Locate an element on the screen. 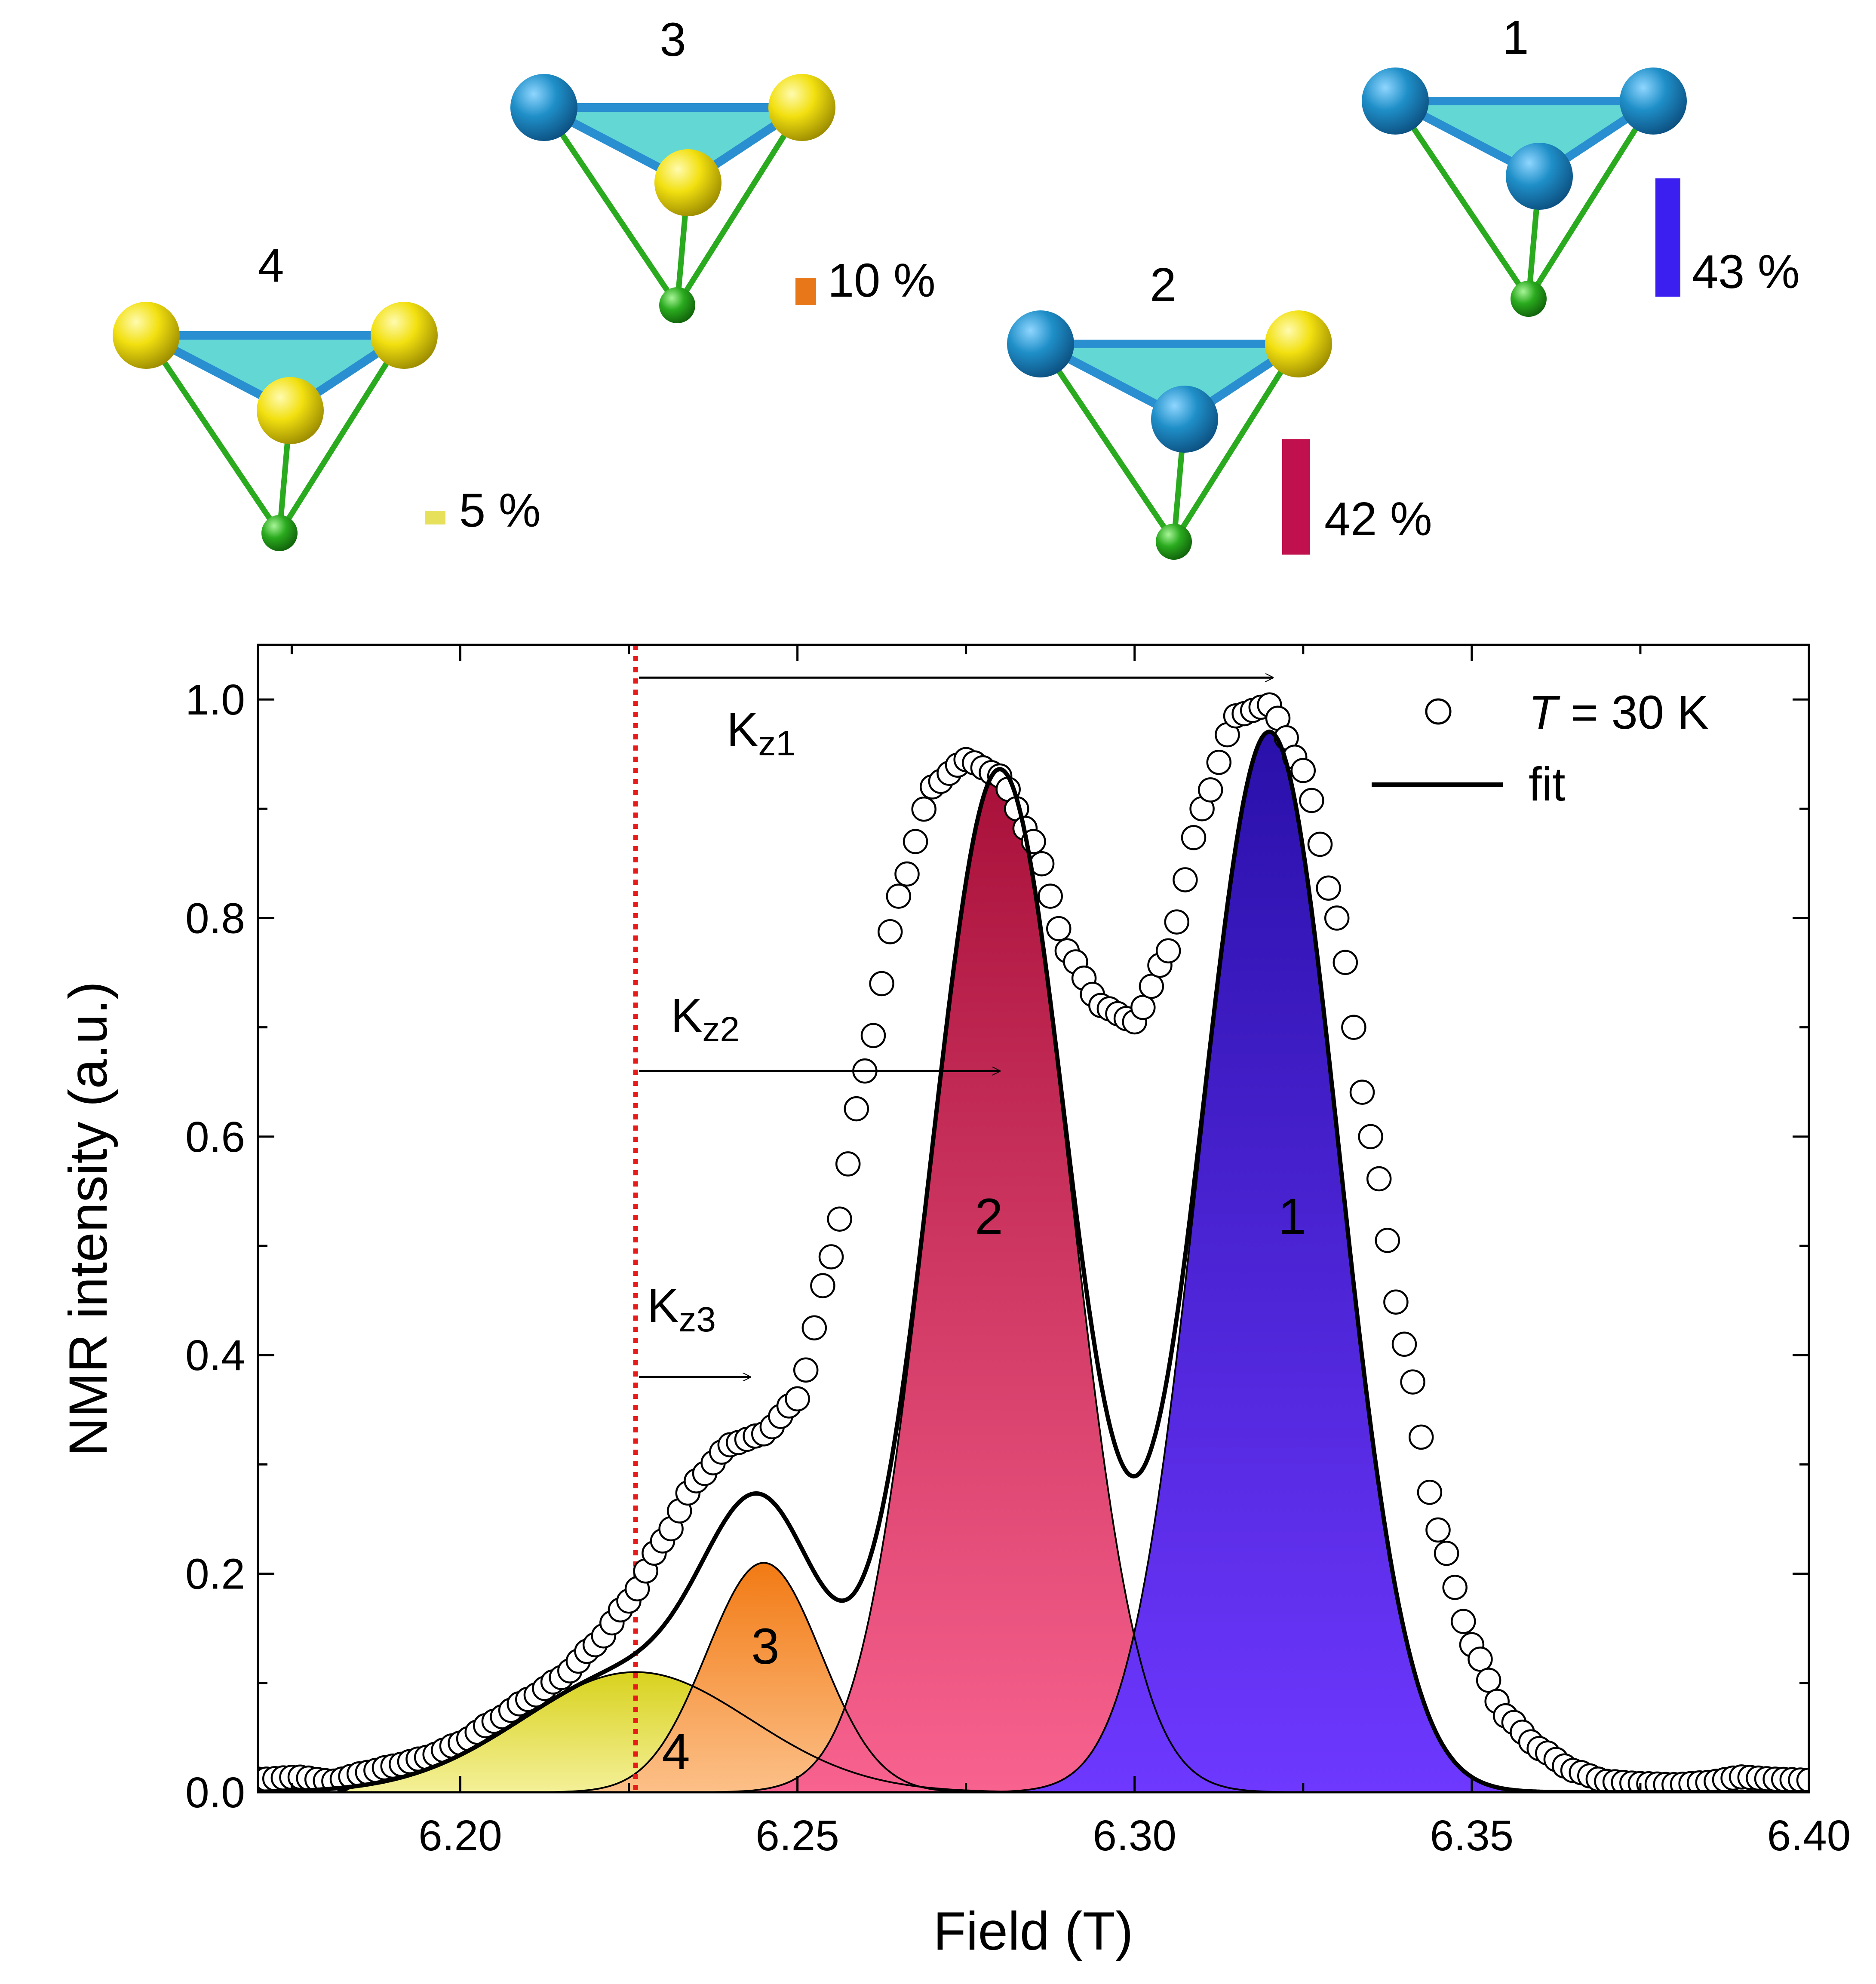 This screenshot has height=1984, width=1876. kz3-base: K is located at coordinates (663, 1305).